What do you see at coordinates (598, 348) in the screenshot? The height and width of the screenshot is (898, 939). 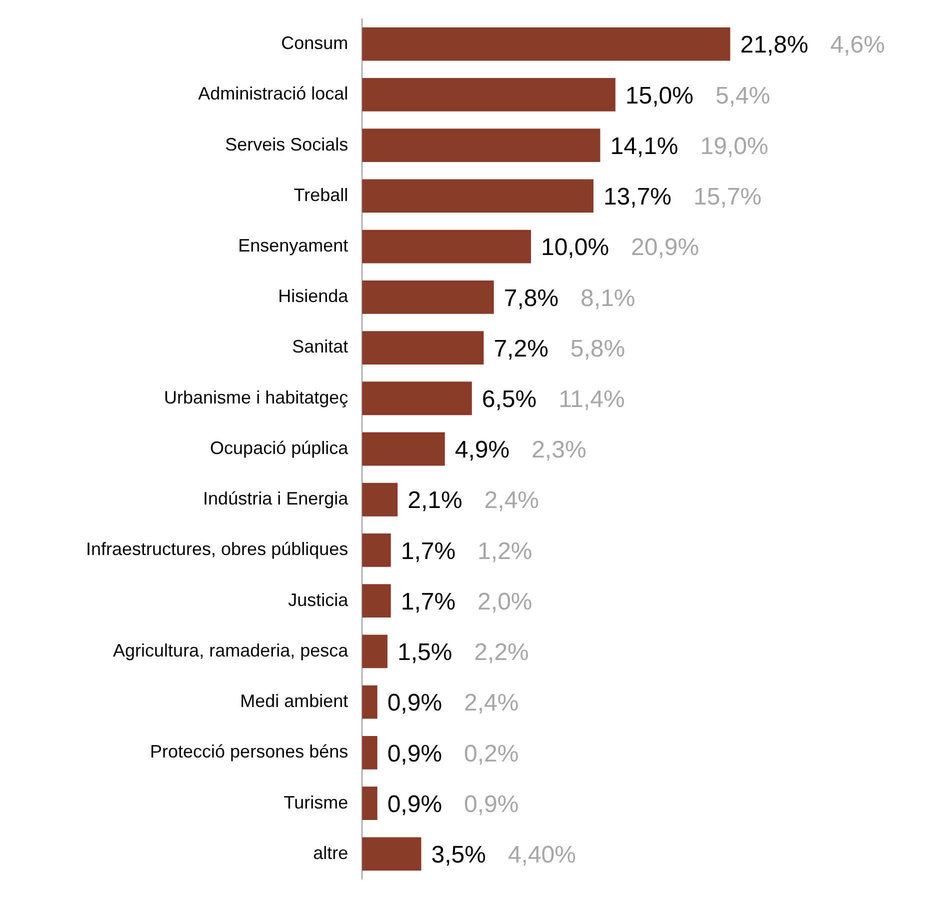 I see `annotation: 5,8%` at bounding box center [598, 348].